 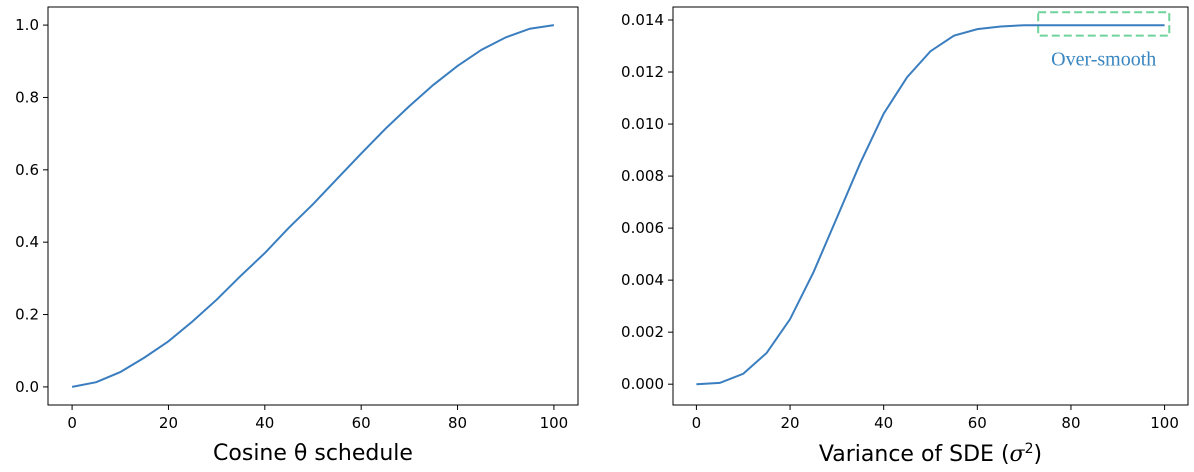 What do you see at coordinates (642, 384) in the screenshot?
I see `y-tick-label: 0.000` at bounding box center [642, 384].